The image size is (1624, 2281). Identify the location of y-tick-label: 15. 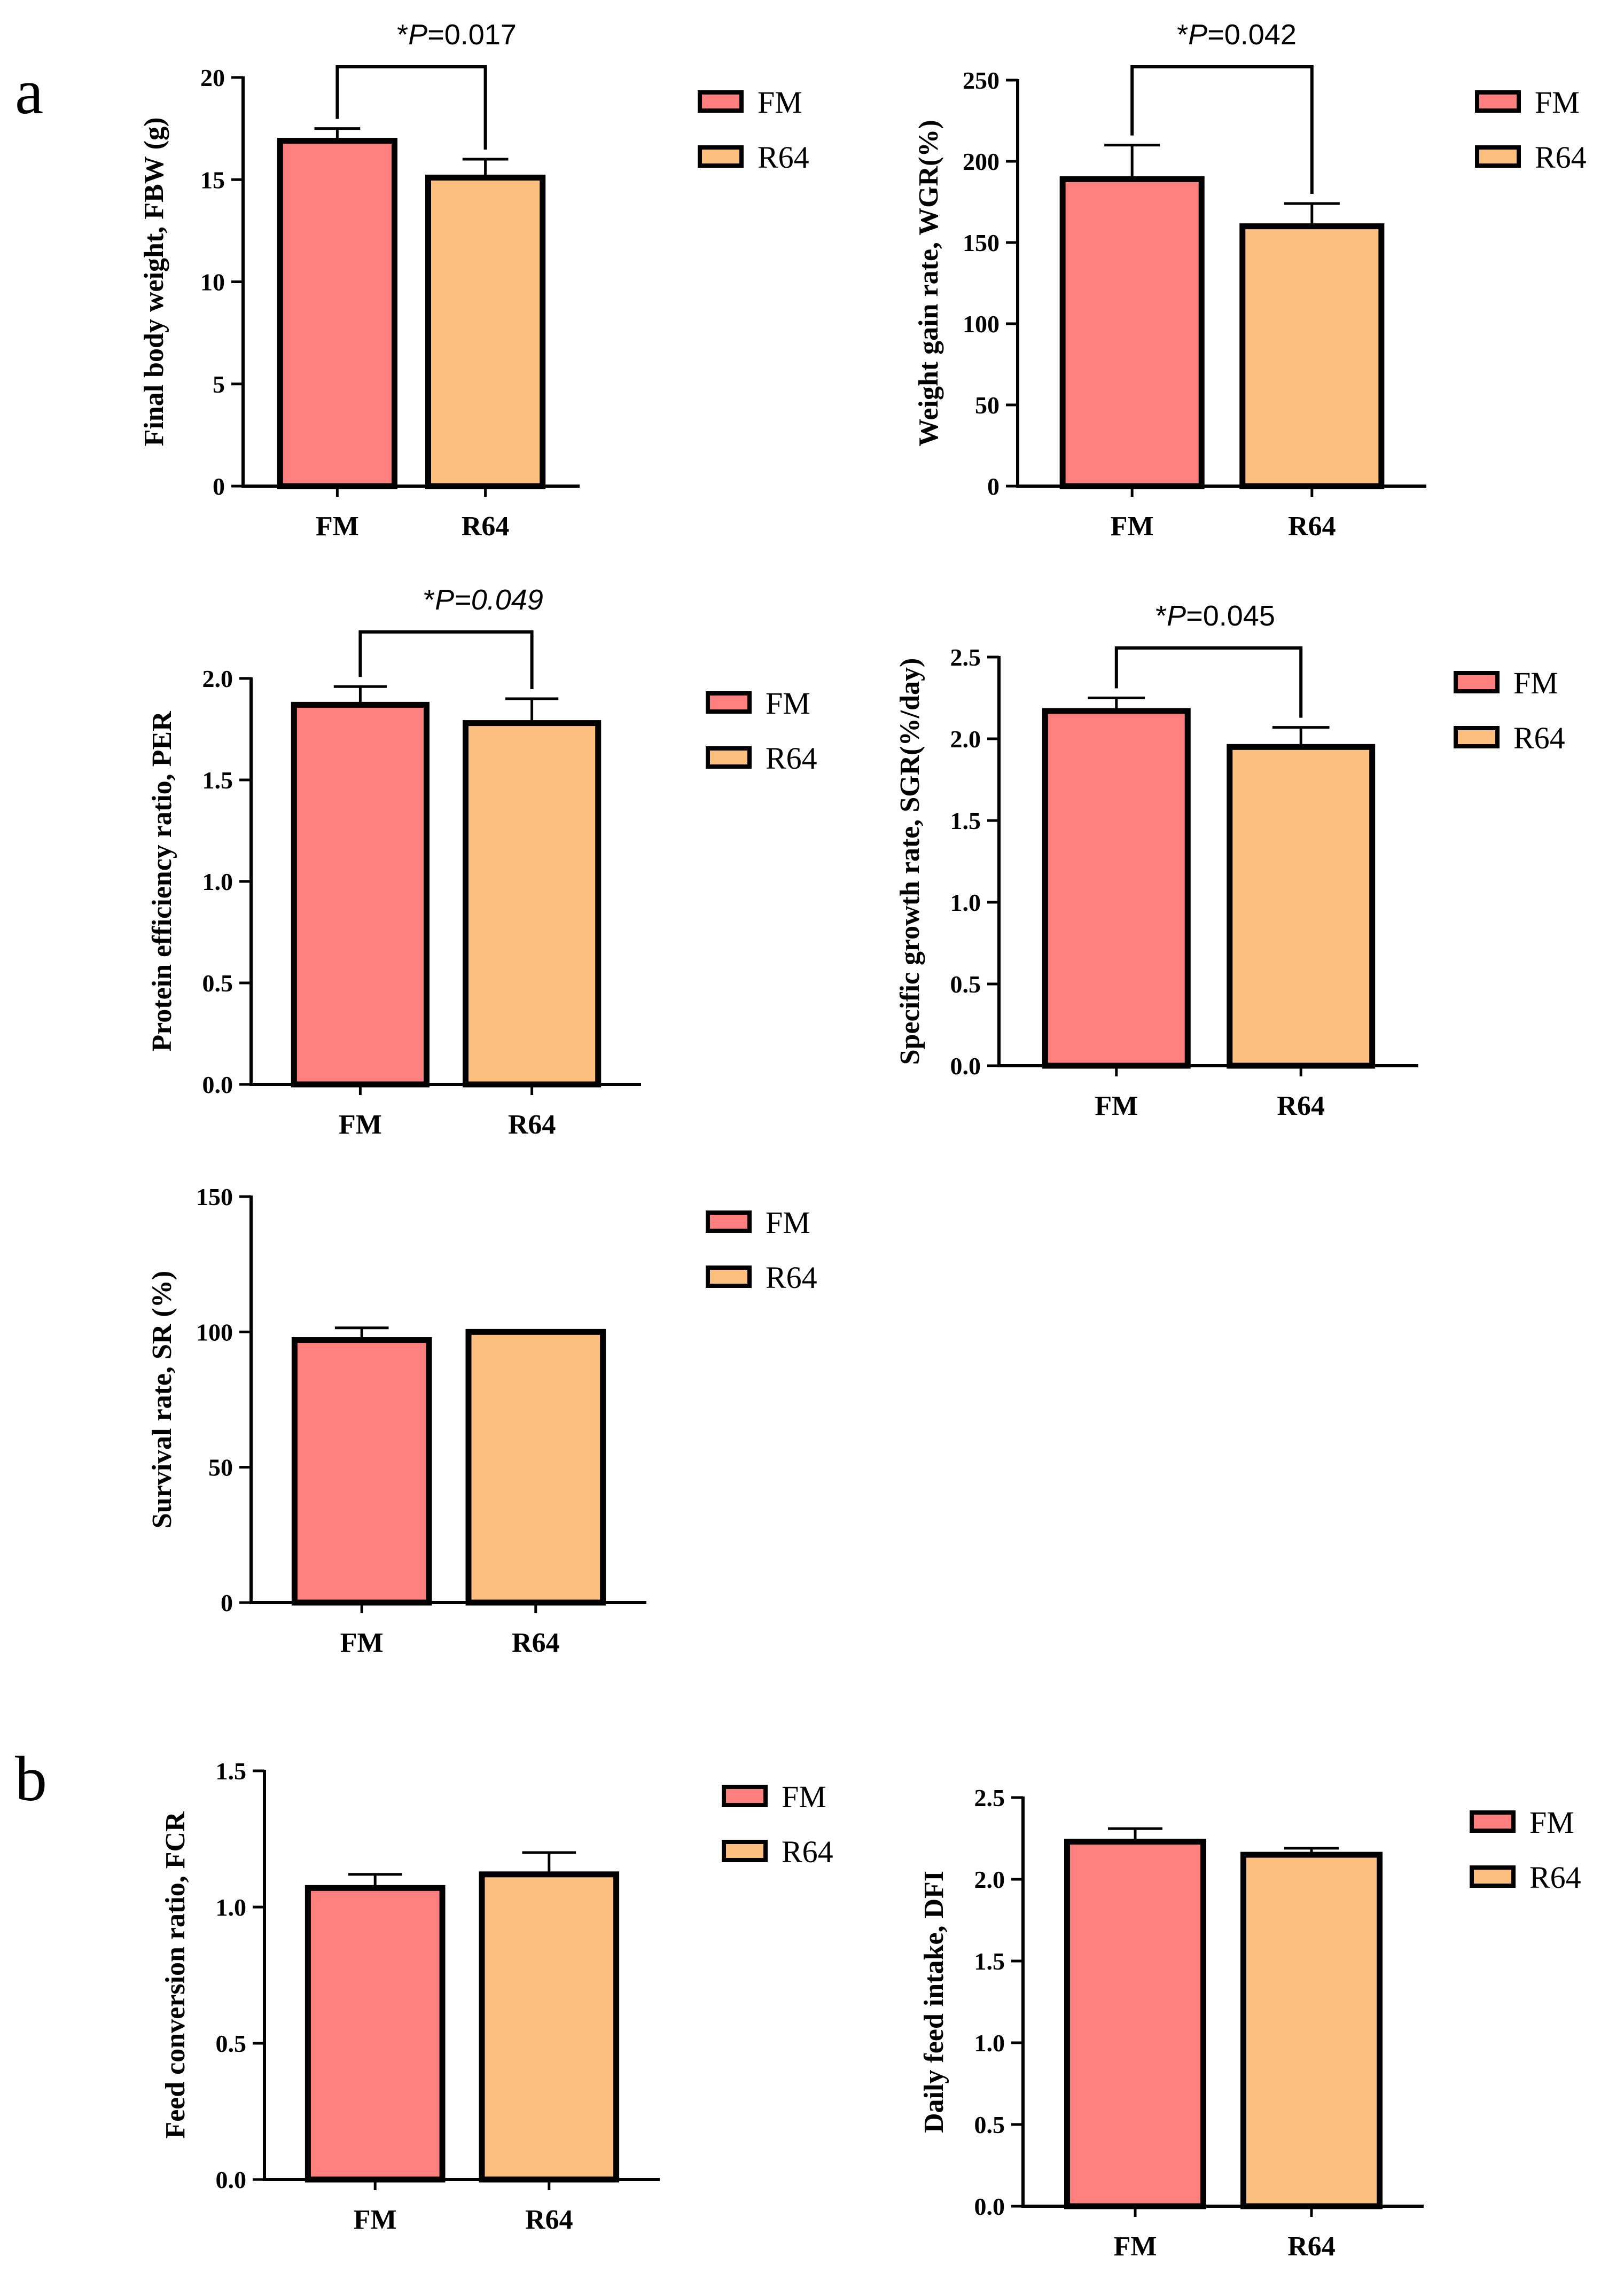
(212, 179).